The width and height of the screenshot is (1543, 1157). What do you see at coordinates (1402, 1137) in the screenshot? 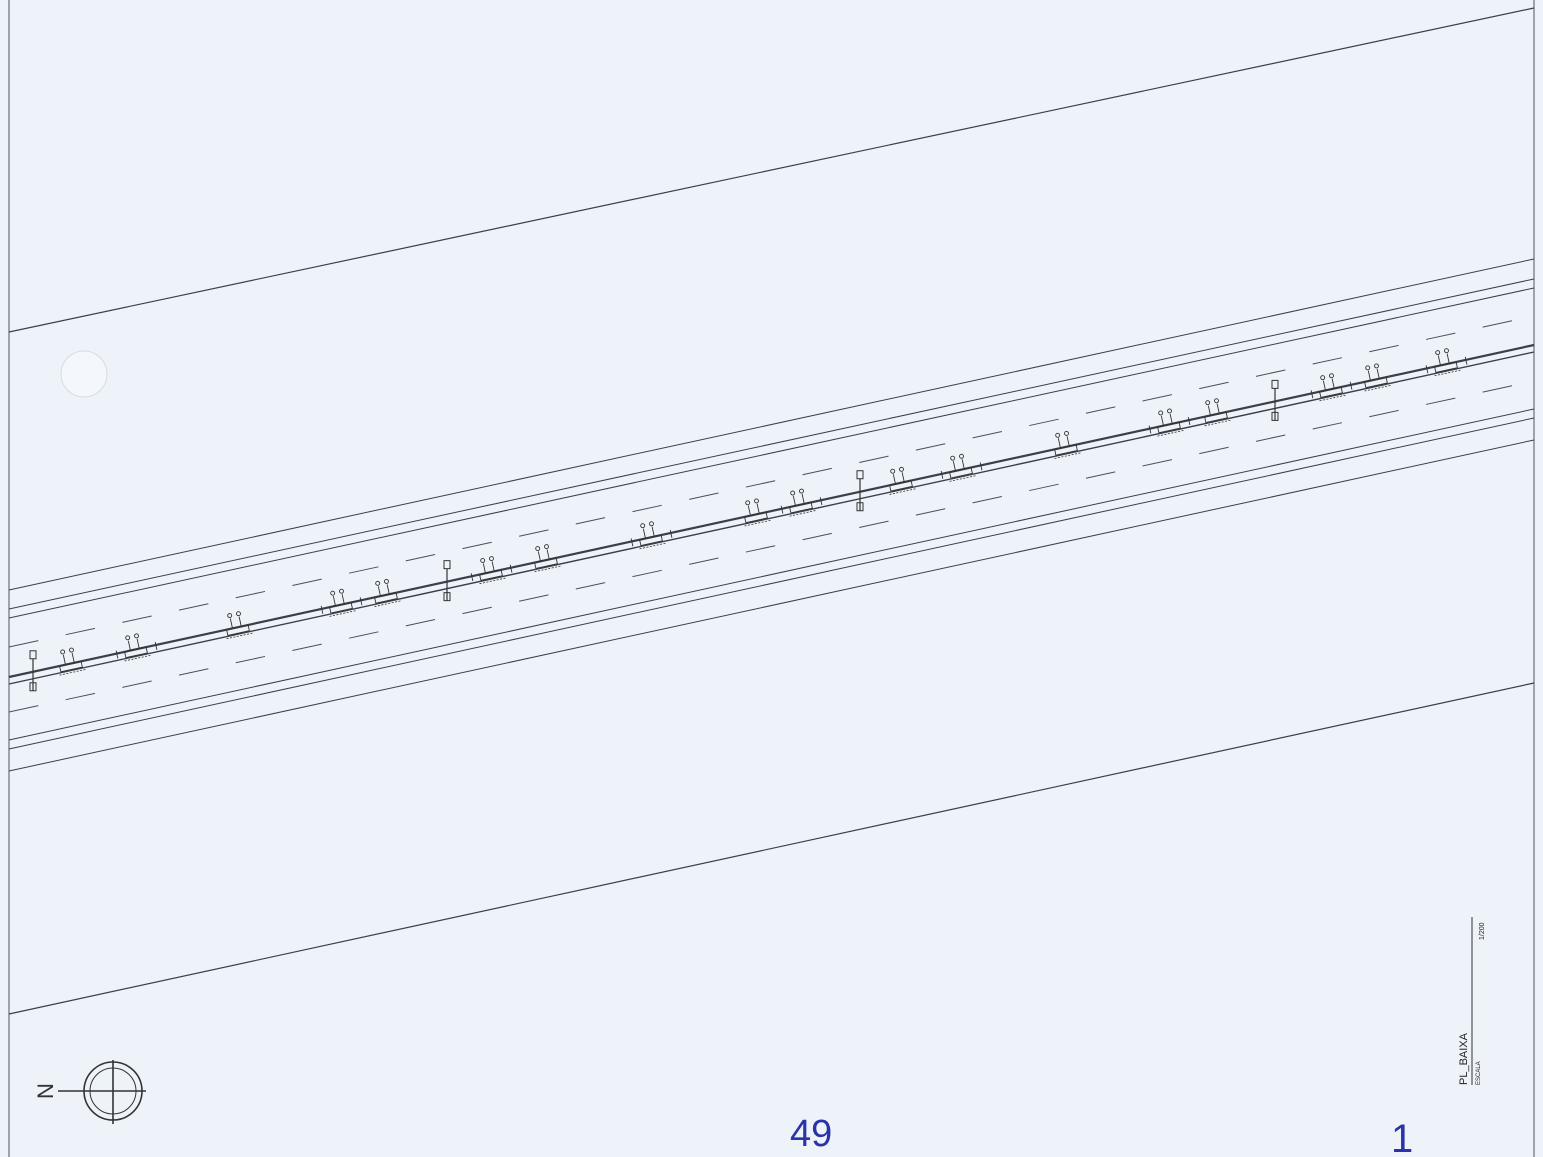
I see `handwritten-mark: 1` at bounding box center [1402, 1137].